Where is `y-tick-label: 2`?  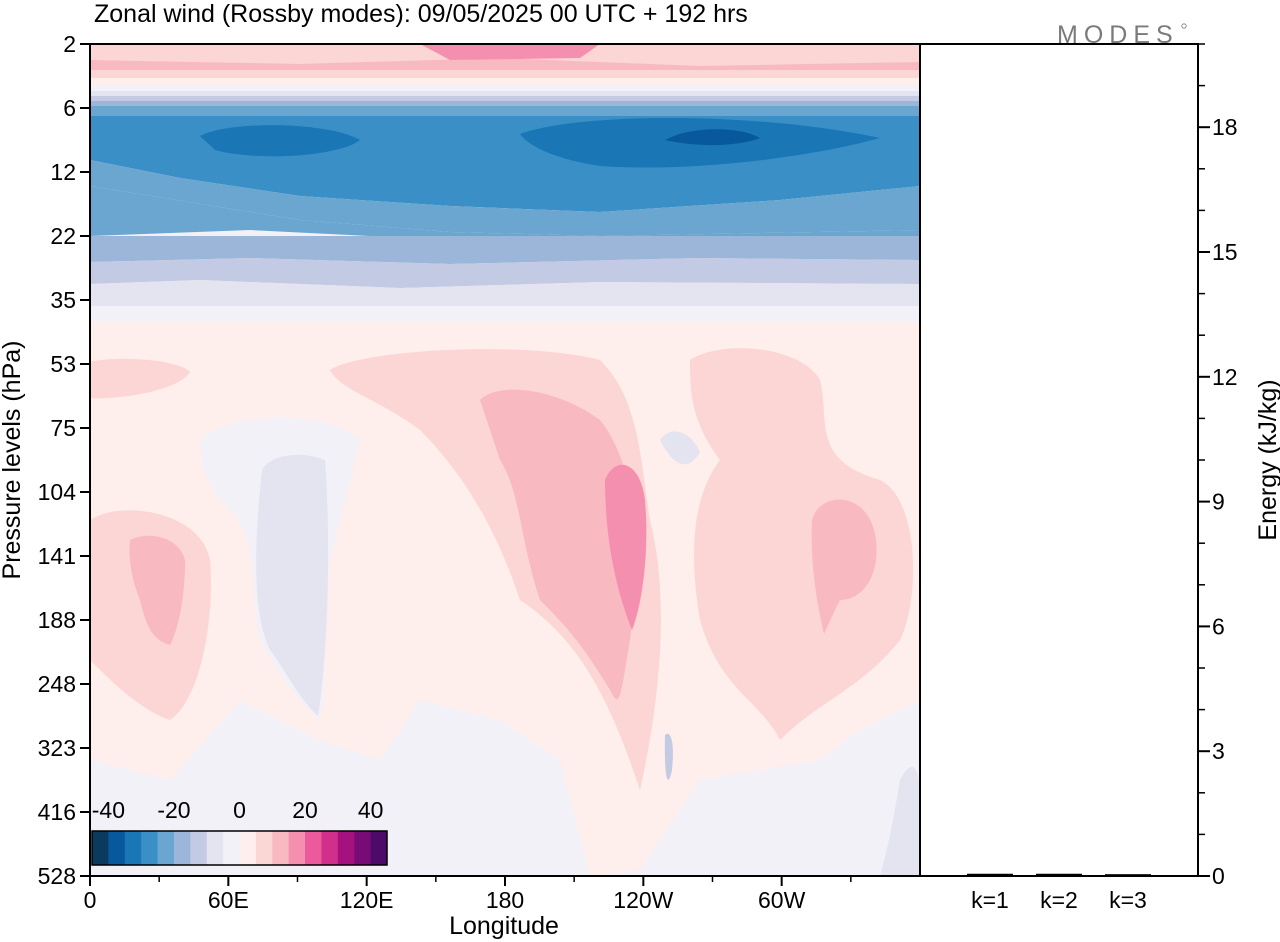
y-tick-label: 2 is located at coordinates (69, 44).